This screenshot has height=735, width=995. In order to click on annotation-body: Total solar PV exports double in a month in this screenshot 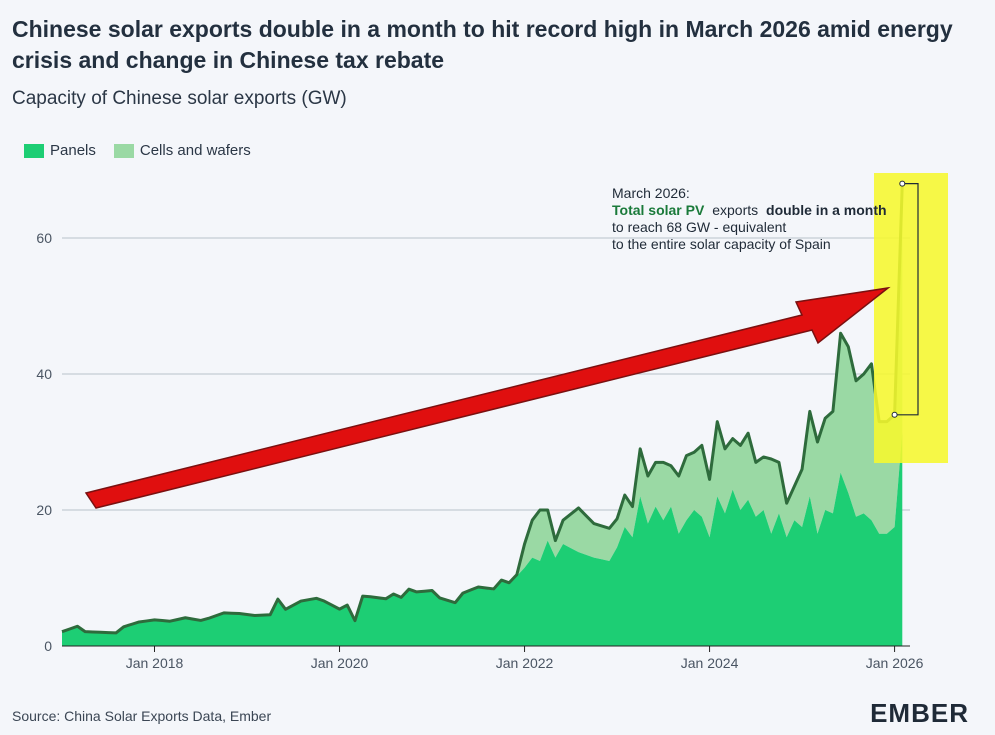, I will do `click(749, 210)`.